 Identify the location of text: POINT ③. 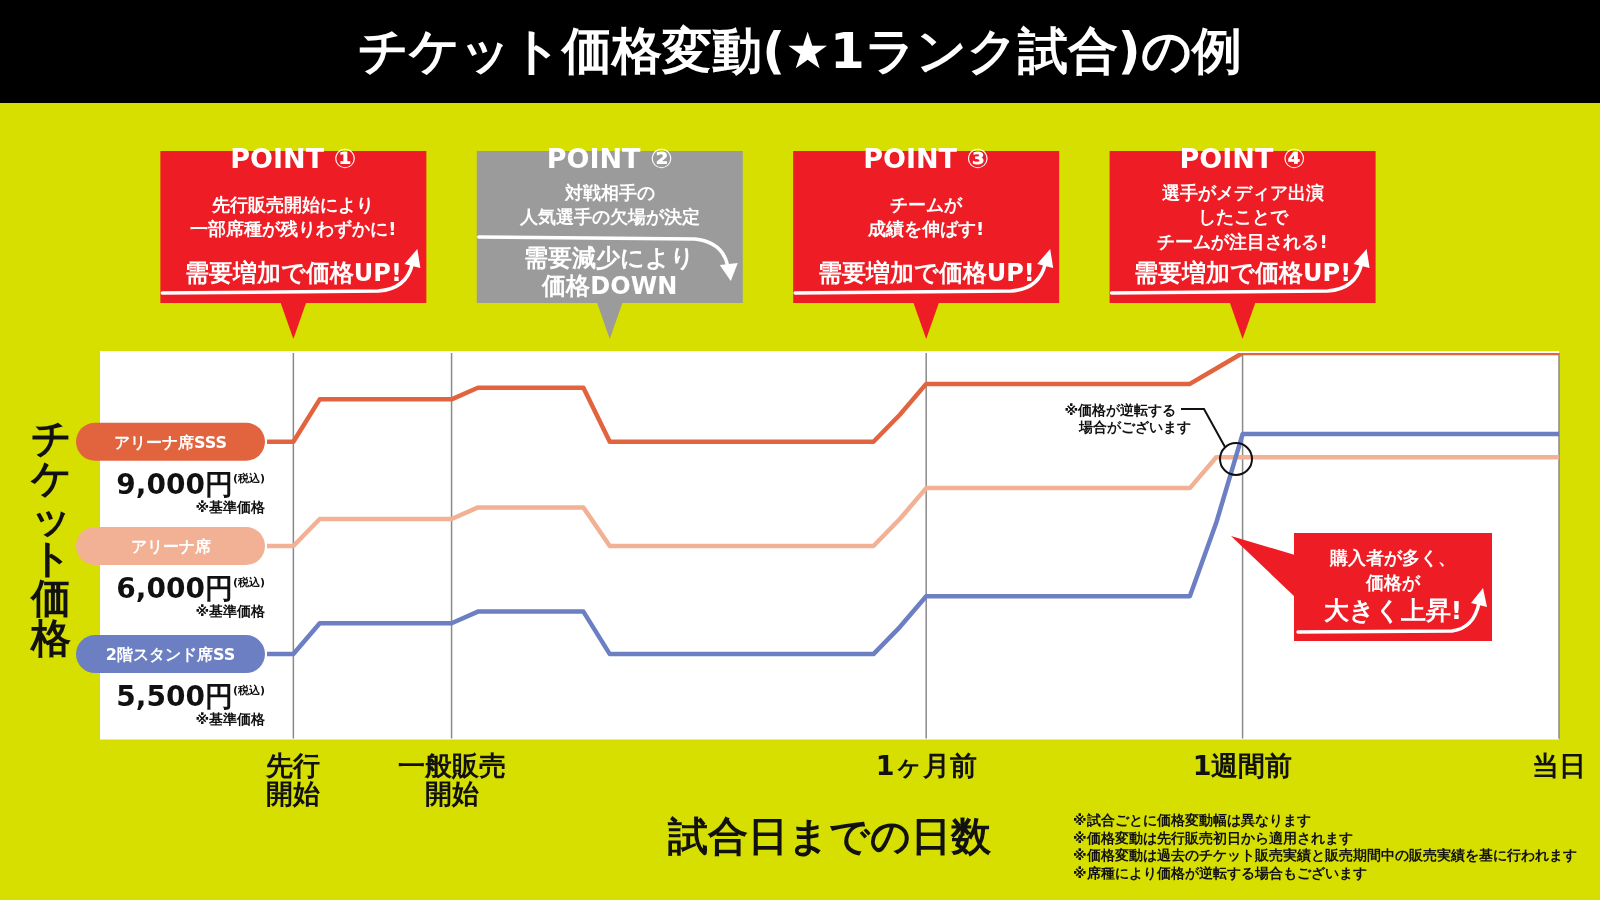
(926, 158).